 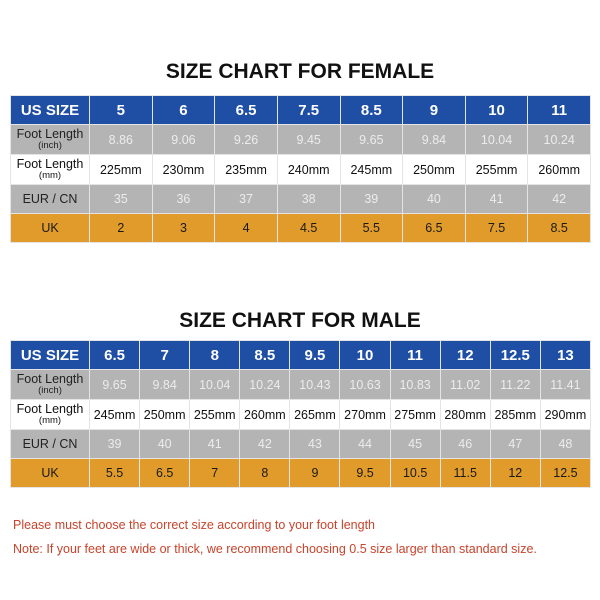 I want to click on table-cell: 12.5, so click(x=515, y=355).